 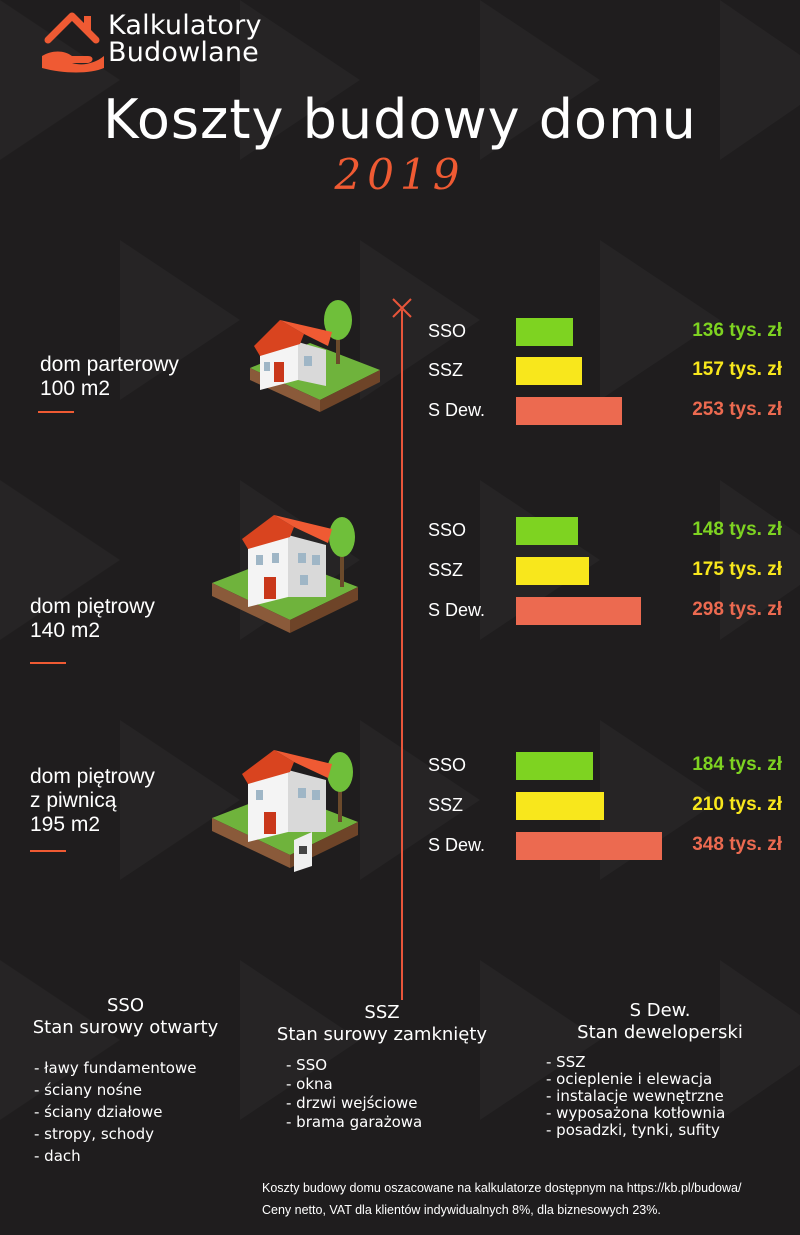 What do you see at coordinates (92, 776) in the screenshot?
I see `house-3-name: dom piętrowy` at bounding box center [92, 776].